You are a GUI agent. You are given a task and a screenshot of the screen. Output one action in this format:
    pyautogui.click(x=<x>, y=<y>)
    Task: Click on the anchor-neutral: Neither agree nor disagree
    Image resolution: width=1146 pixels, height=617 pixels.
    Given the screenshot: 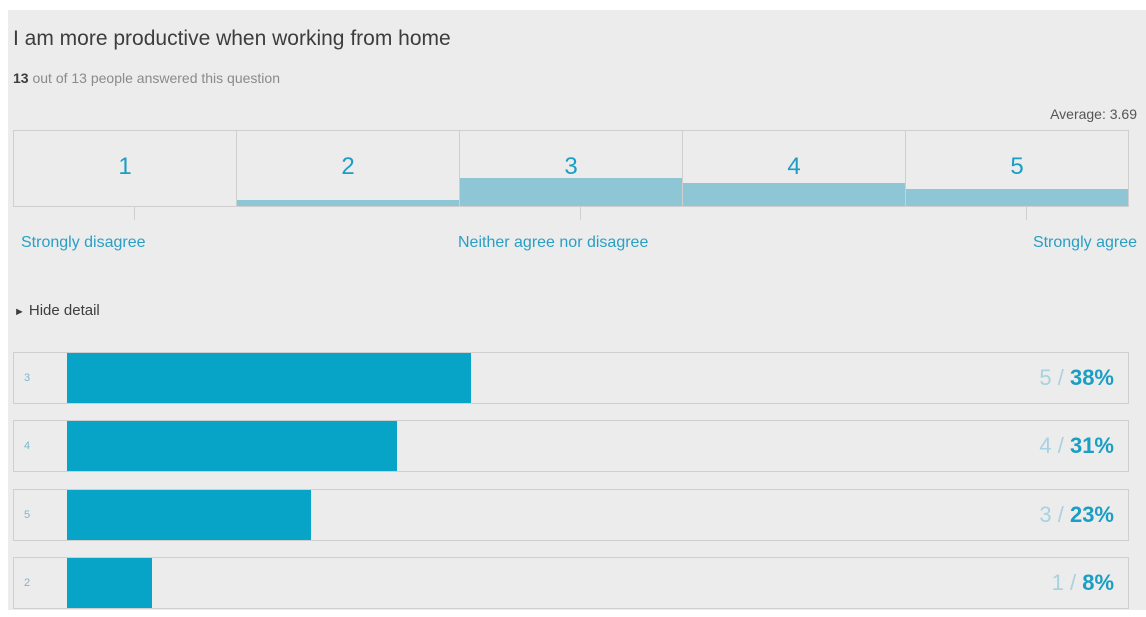 What is the action you would take?
    pyautogui.click(x=553, y=242)
    